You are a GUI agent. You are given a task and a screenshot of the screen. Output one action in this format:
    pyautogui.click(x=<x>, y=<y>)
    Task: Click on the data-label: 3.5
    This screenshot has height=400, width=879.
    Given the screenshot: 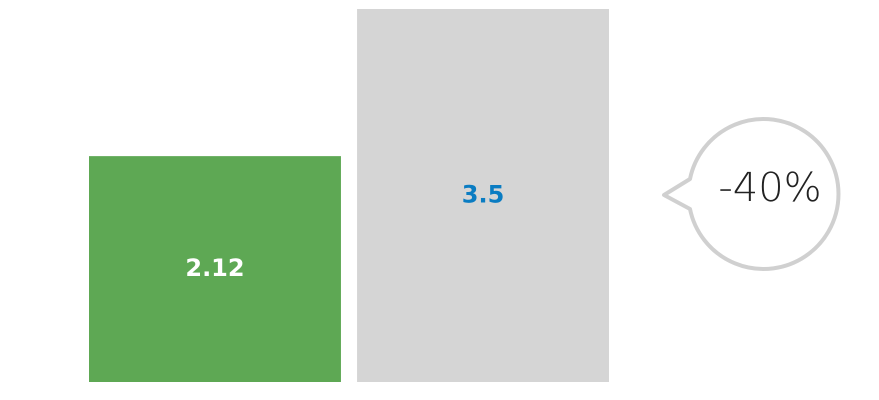 What is the action you would take?
    pyautogui.click(x=483, y=194)
    